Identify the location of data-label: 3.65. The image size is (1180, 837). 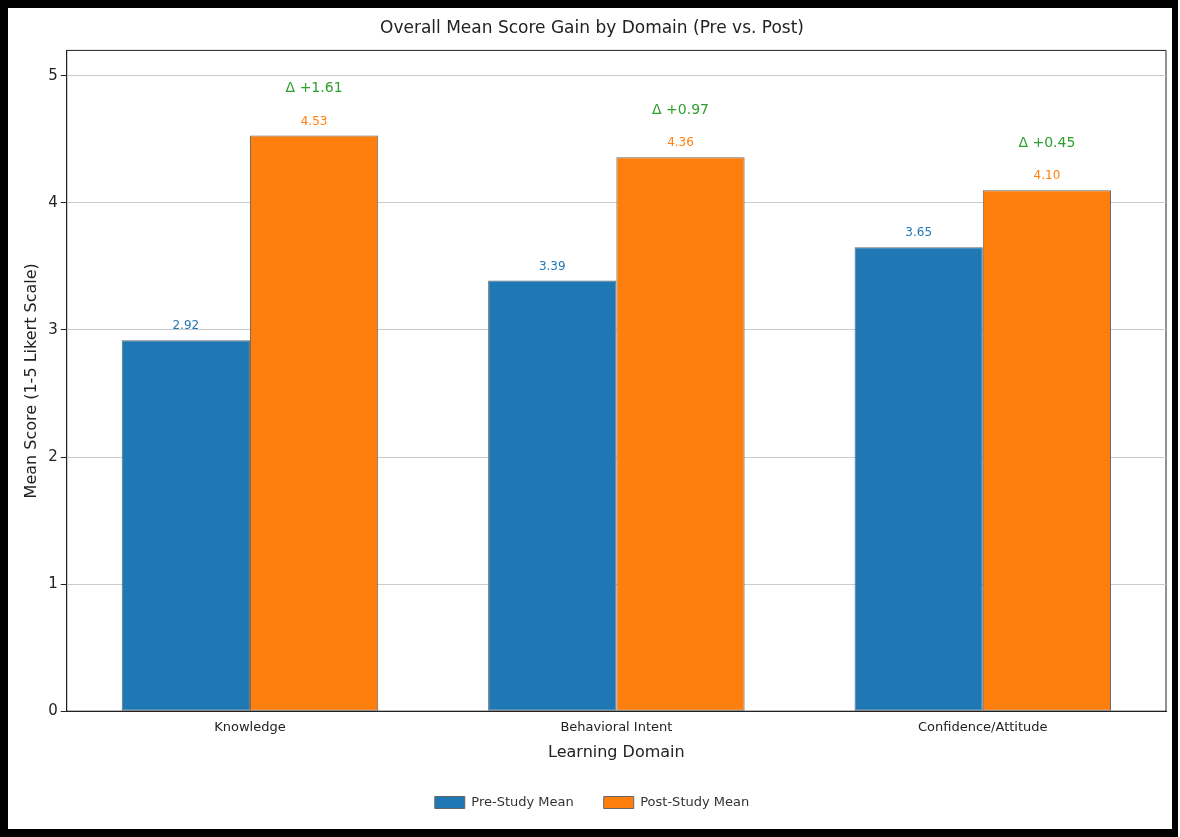
(919, 232).